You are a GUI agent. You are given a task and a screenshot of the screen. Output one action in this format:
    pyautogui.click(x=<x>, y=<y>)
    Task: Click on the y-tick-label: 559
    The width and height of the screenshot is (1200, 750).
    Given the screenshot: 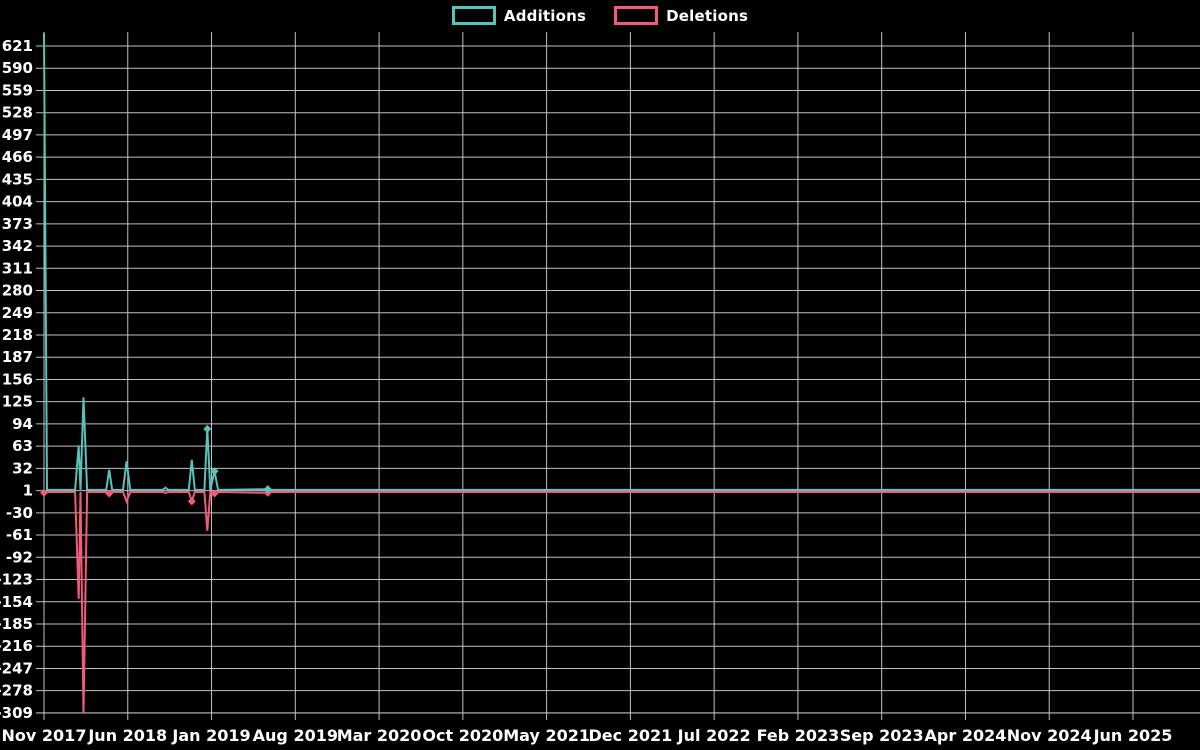 What is the action you would take?
    pyautogui.click(x=17, y=90)
    